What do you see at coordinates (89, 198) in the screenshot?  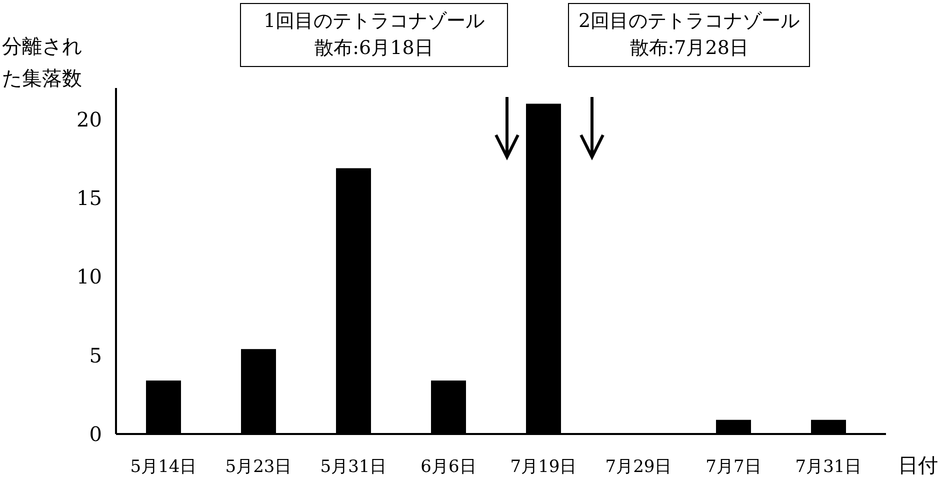 I see `y-tick-label: 15` at bounding box center [89, 198].